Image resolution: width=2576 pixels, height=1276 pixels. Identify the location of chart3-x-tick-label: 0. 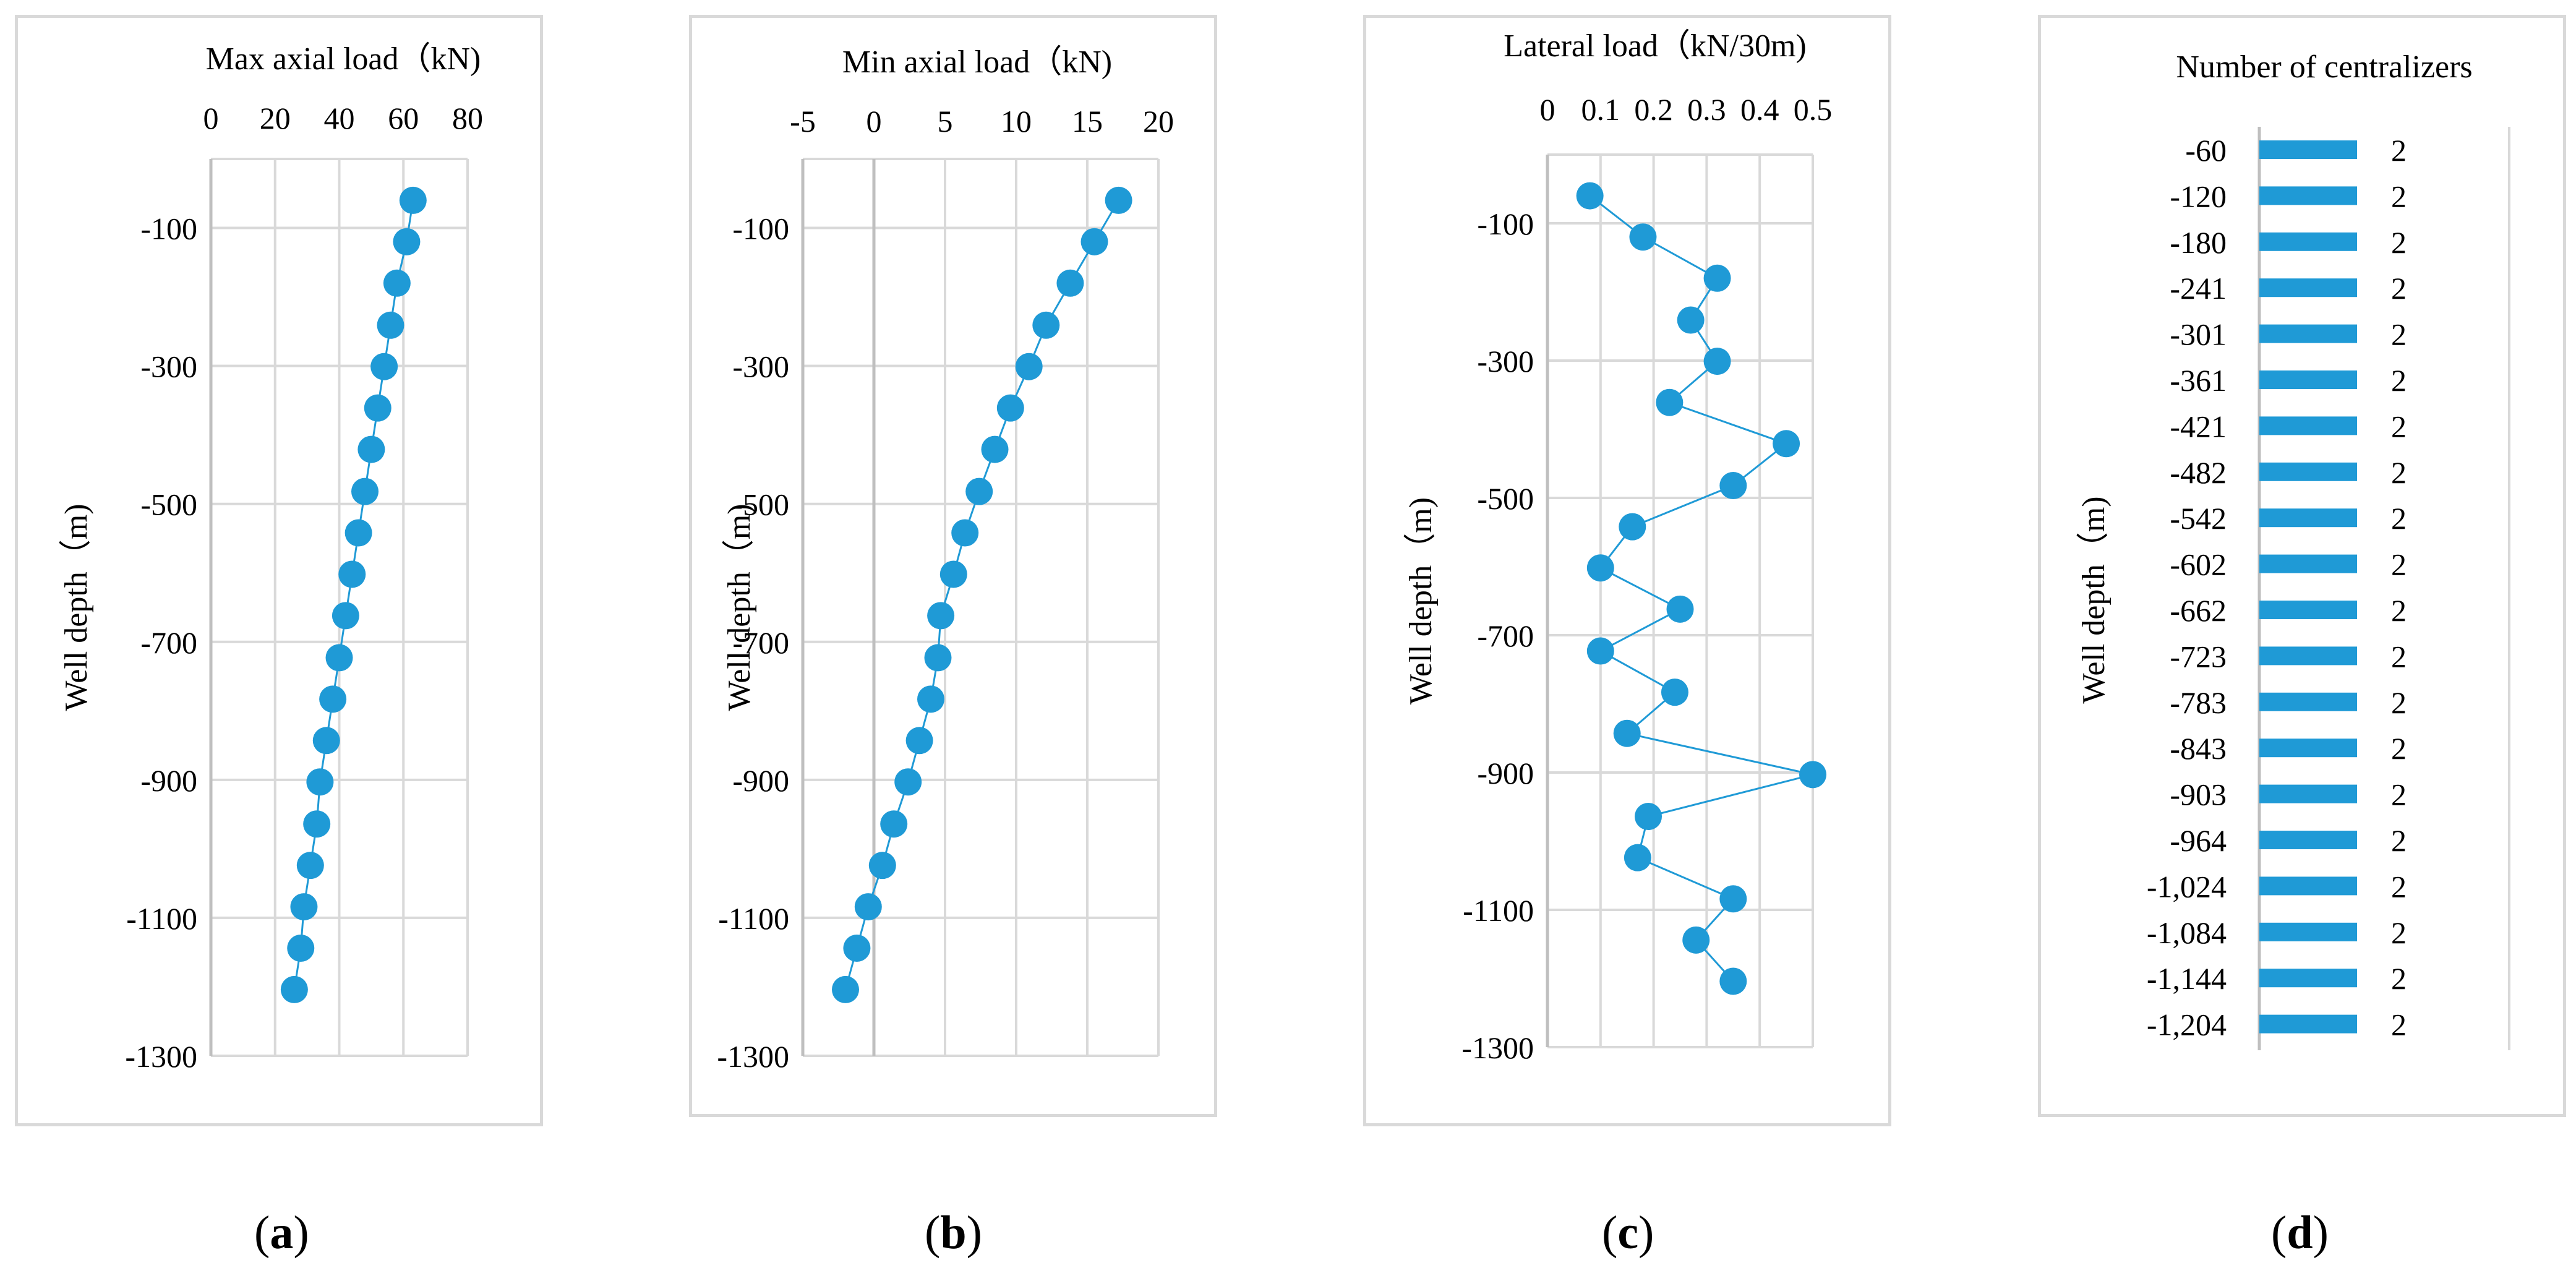
(1548, 109).